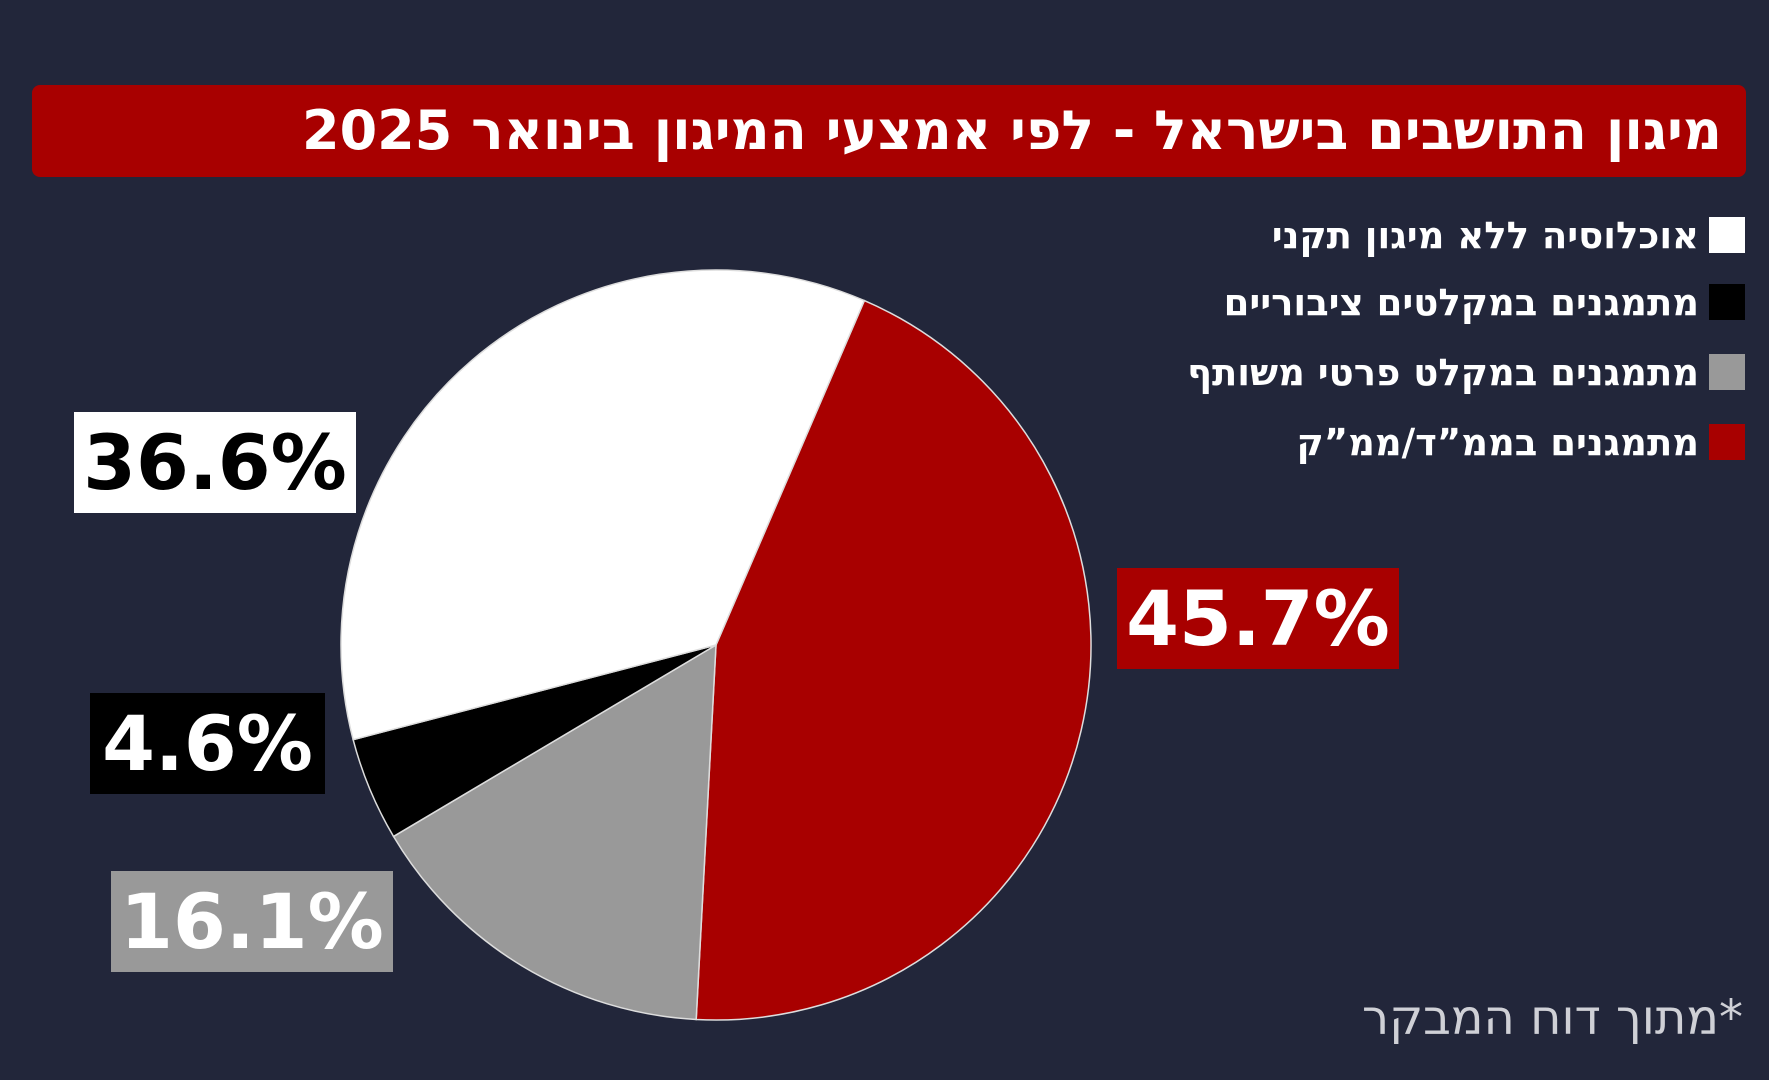 The width and height of the screenshot is (1769, 1080). What do you see at coordinates (215, 462) in the screenshot?
I see `value-label: 36.6%` at bounding box center [215, 462].